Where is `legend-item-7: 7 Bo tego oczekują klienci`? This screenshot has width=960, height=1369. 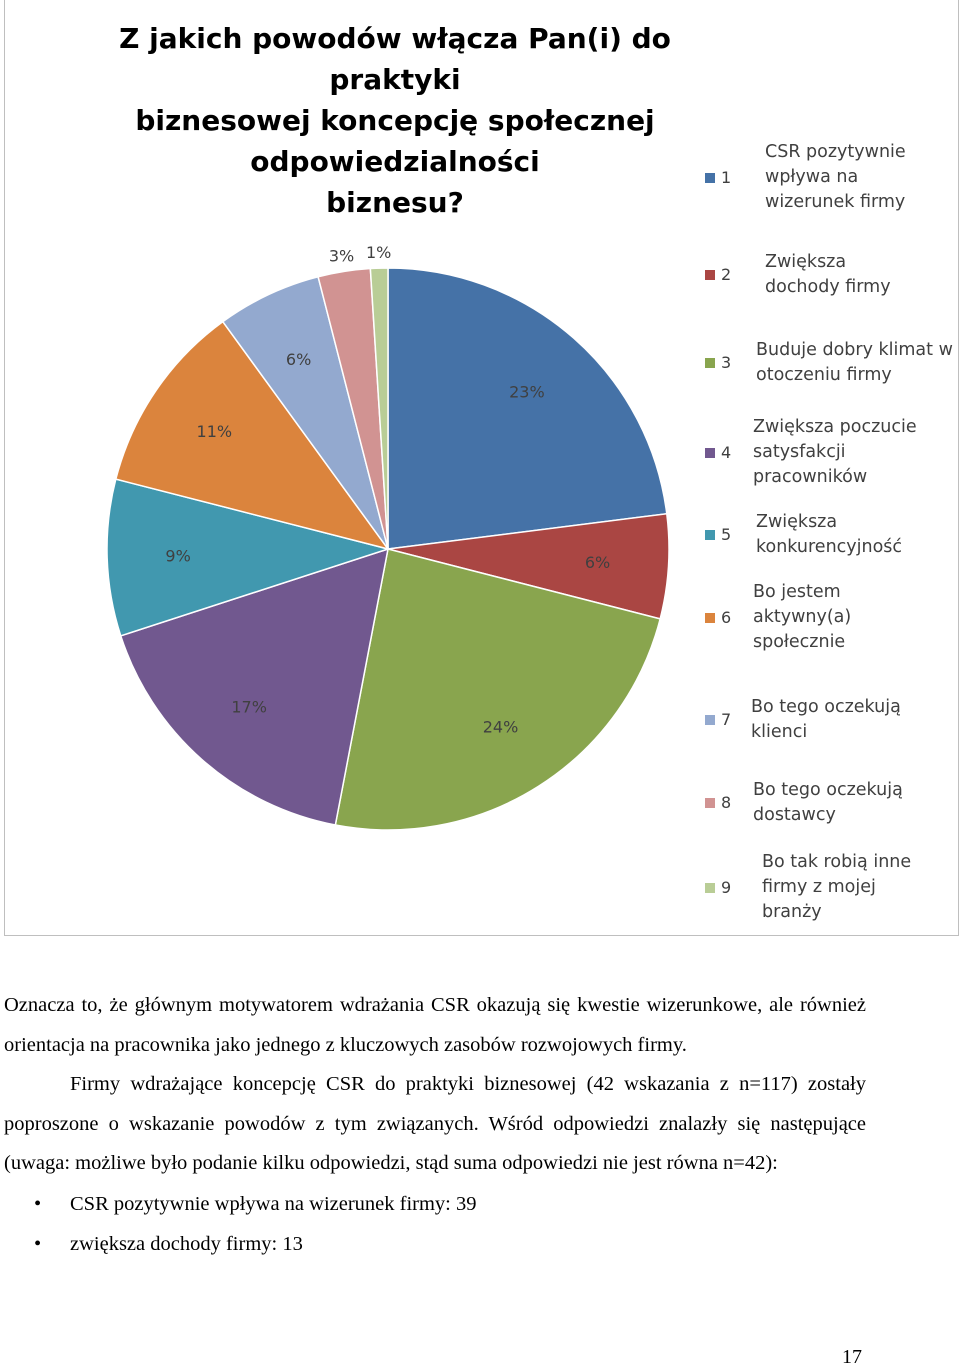 legend-item-7: 7 Bo tego oczekują klienci is located at coordinates (832, 720).